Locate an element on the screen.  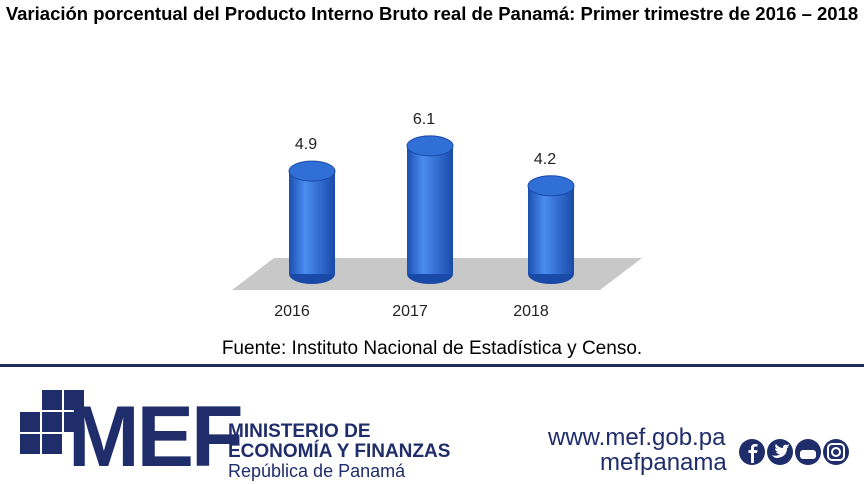
website: www.mef.gob.pa is located at coordinates (637, 437).